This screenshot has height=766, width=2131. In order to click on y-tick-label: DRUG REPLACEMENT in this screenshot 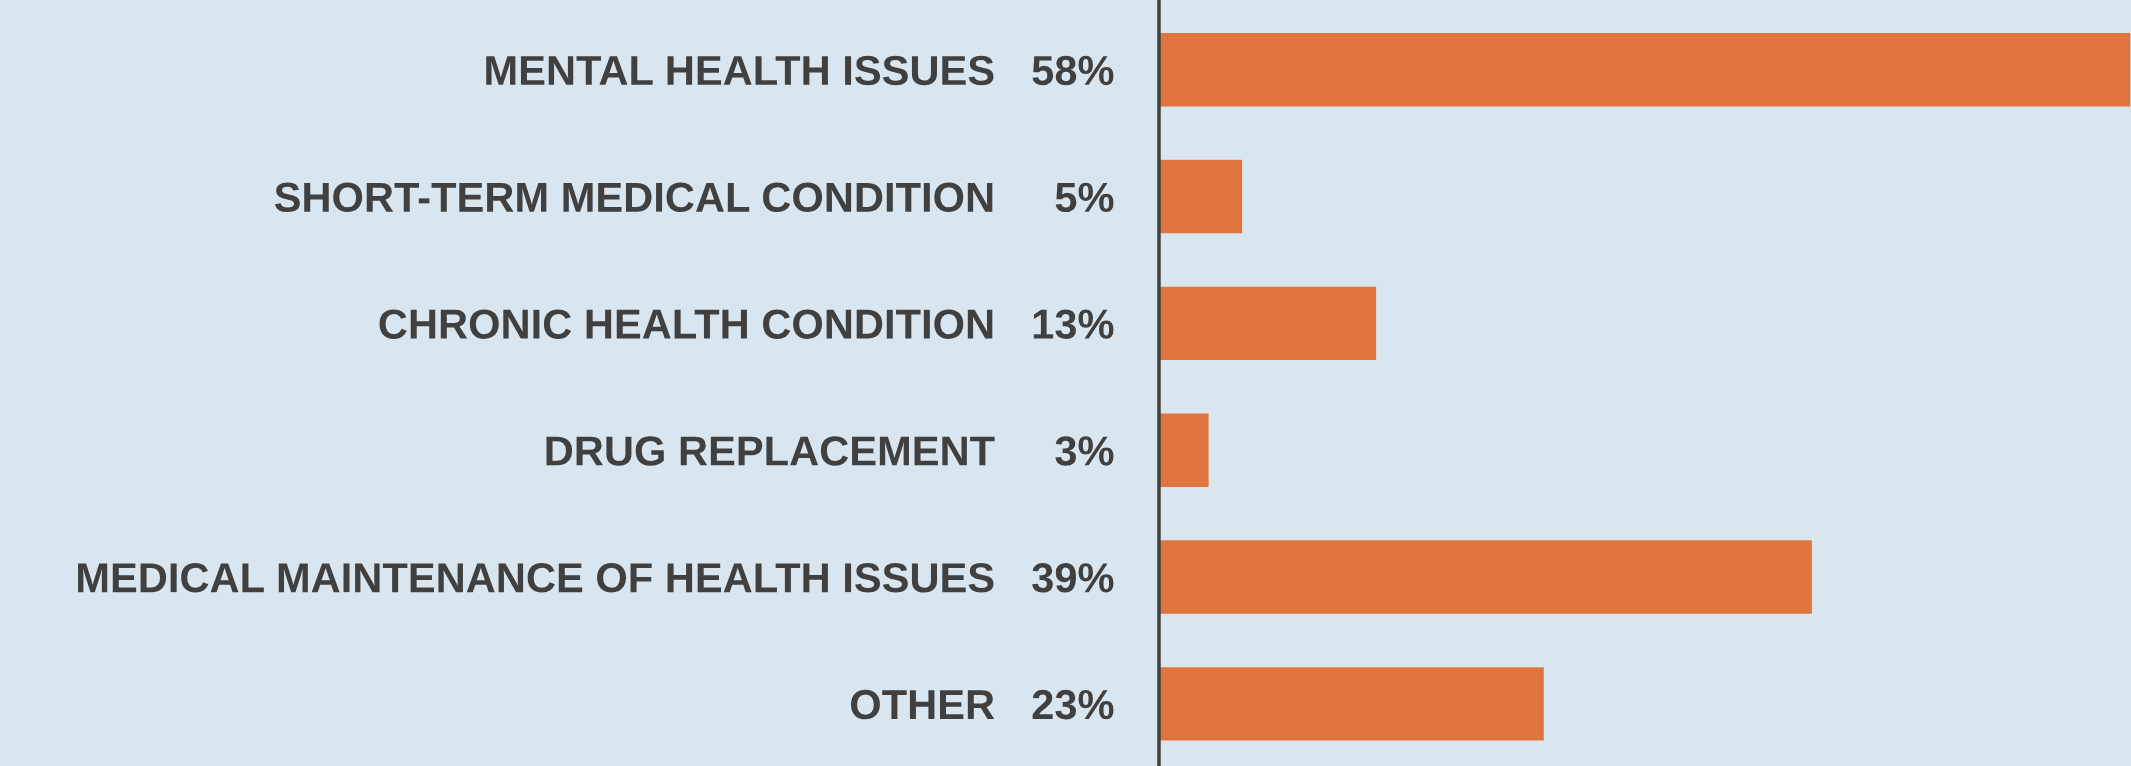, I will do `click(770, 451)`.